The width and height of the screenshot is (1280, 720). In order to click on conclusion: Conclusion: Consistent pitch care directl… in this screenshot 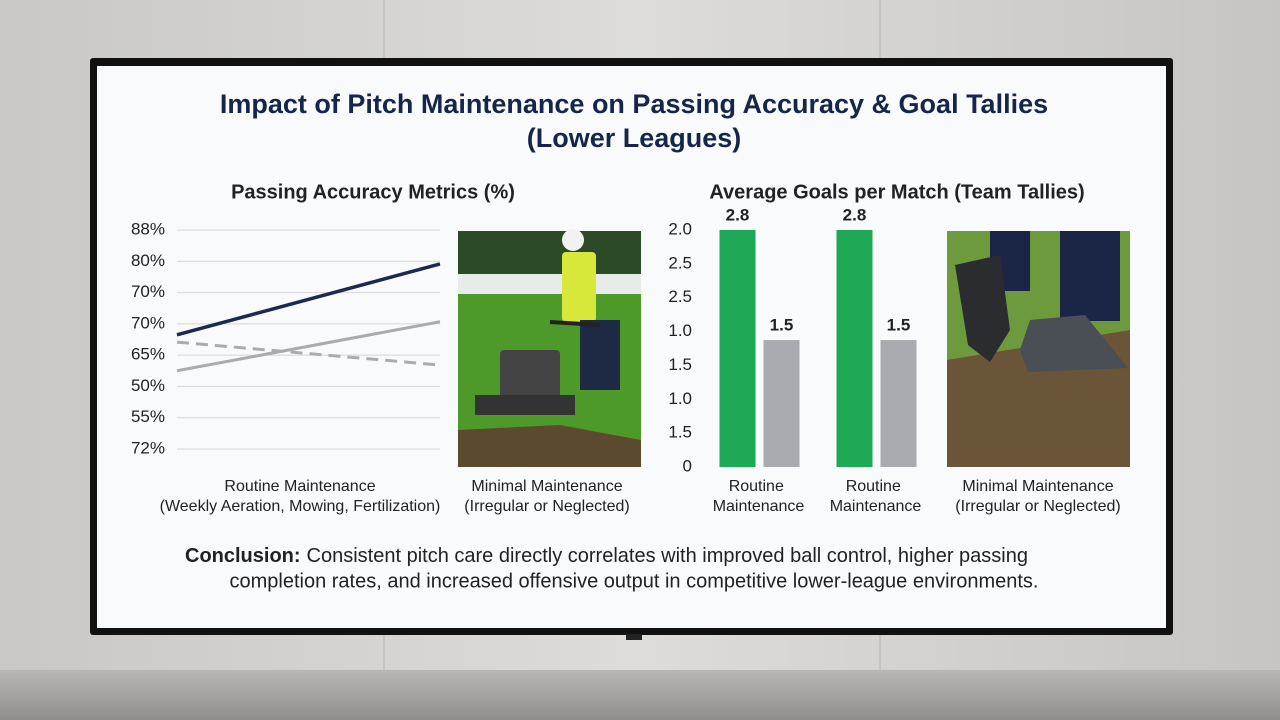, I will do `click(606, 556)`.